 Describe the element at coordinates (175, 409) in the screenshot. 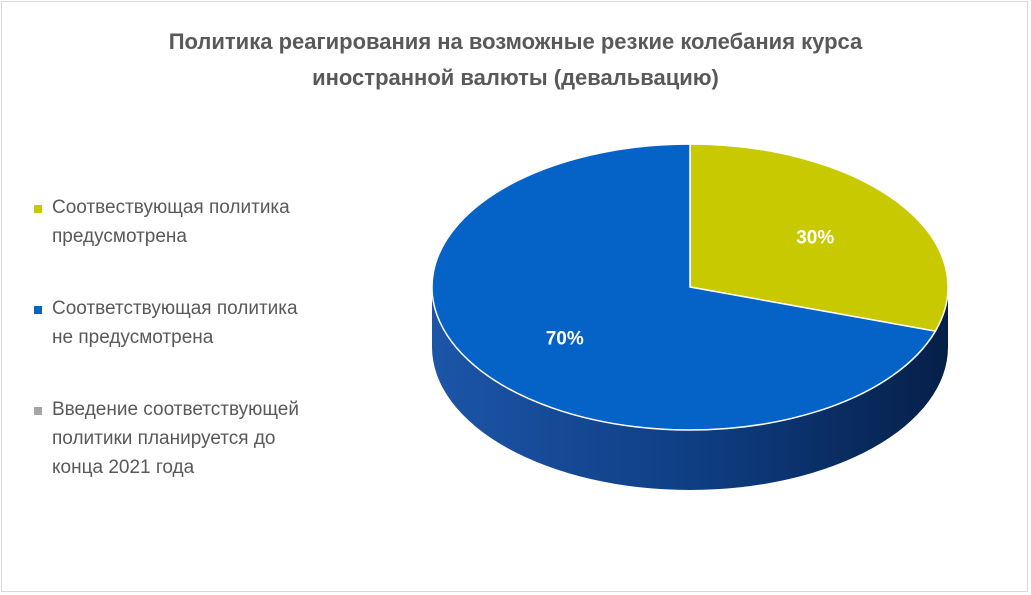

I see `legend-label-planned-line-1: Введение соответствующей` at that location.